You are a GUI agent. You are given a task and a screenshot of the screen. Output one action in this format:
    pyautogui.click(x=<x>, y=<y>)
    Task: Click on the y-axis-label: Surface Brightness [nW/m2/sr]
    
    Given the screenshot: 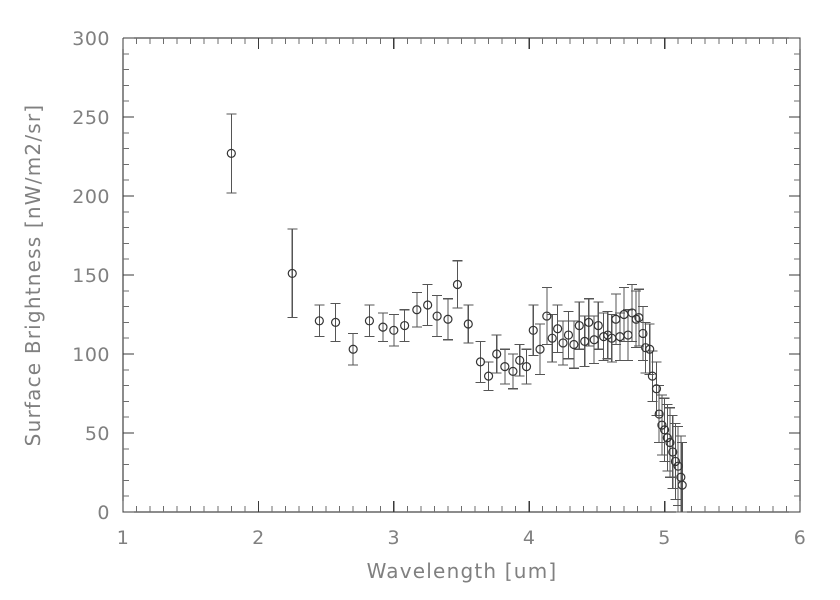 What is the action you would take?
    pyautogui.click(x=33, y=275)
    